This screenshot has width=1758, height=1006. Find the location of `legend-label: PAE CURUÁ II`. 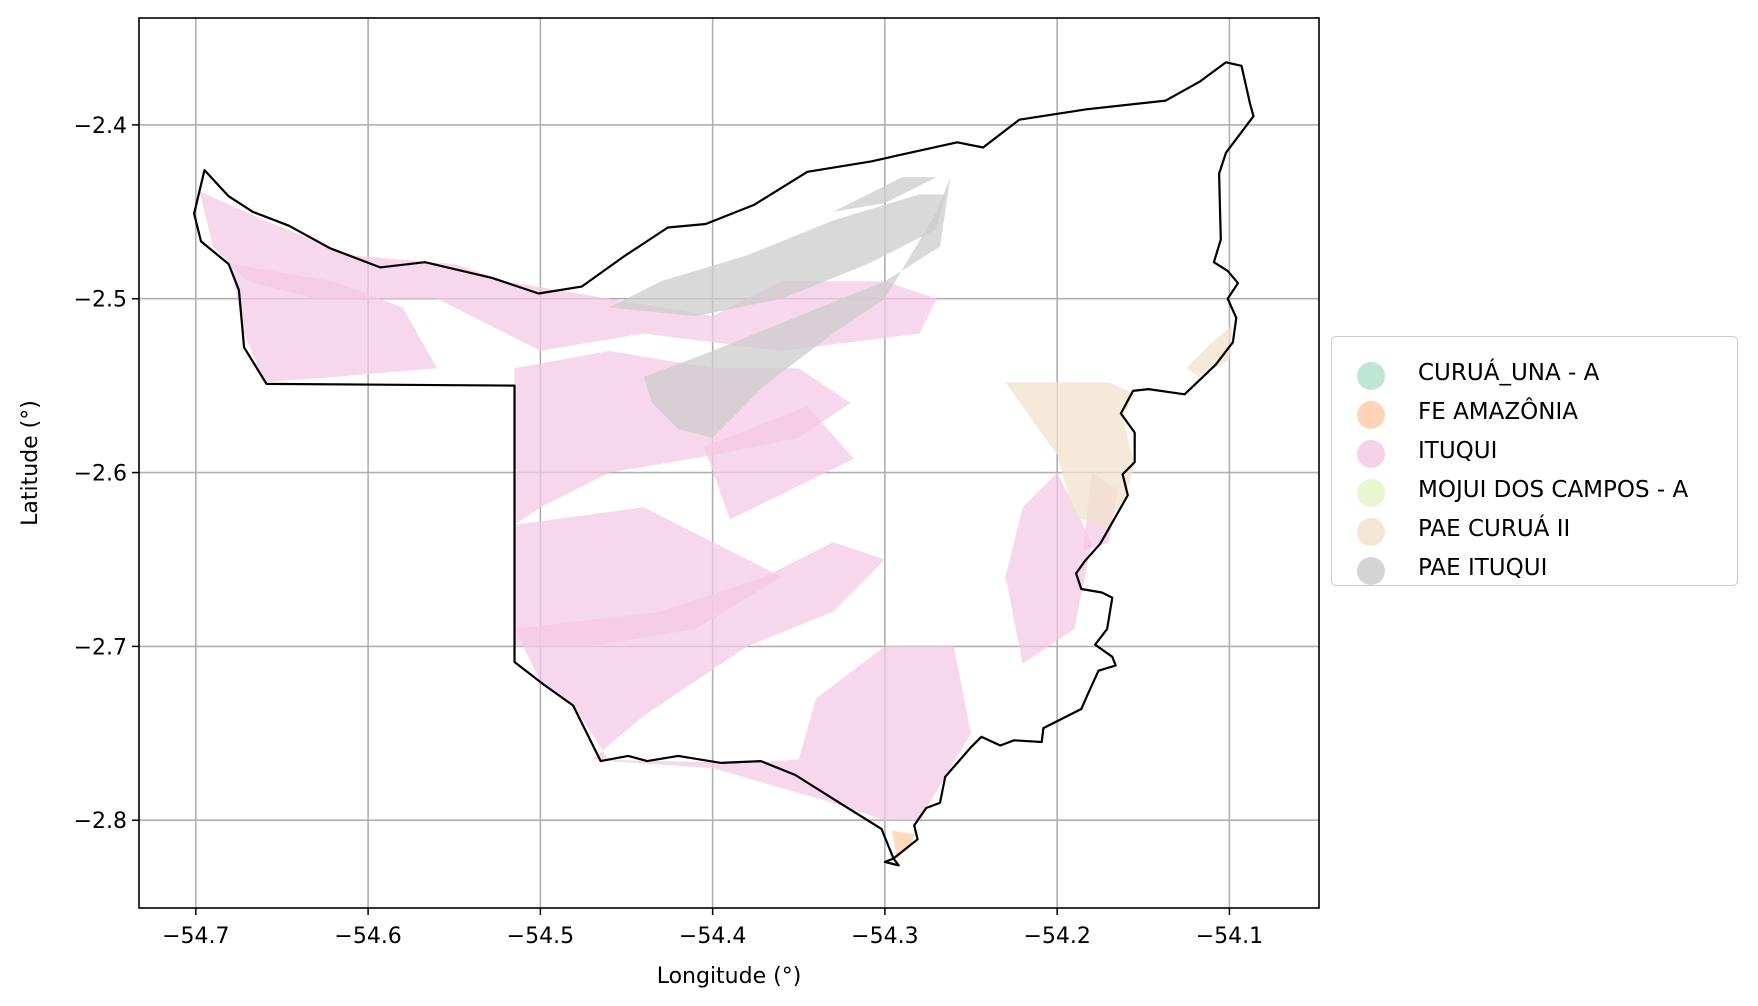

legend-label: PAE CURUÁ II is located at coordinates (1494, 529).